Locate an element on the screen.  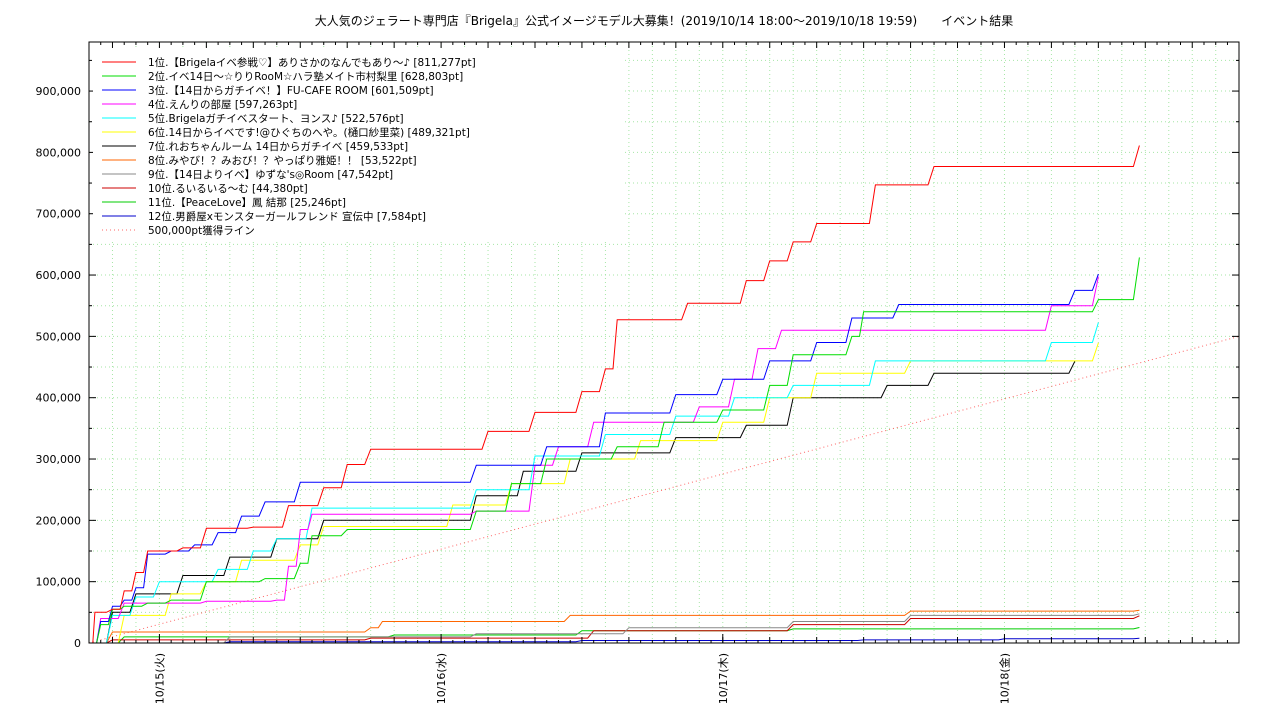
legend-entry: 7位.れおちゃんルーム 14日からガチイベ [459,533pt] is located at coordinates (278, 146).